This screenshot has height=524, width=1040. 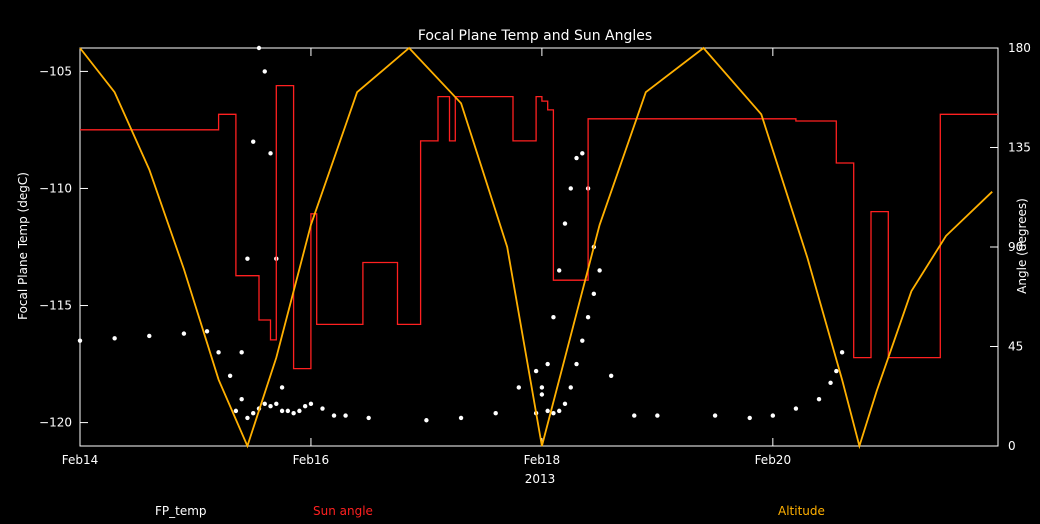 I want to click on y-tick-label-right: 135, so click(x=1019, y=148).